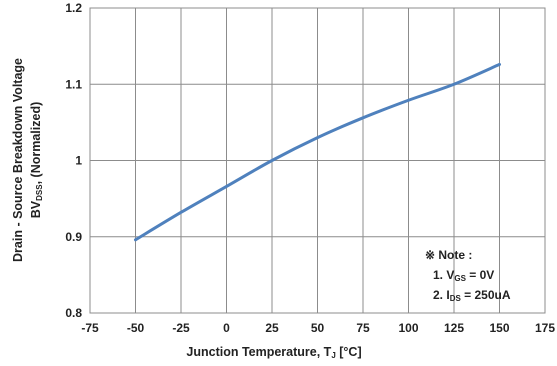  Describe the element at coordinates (78, 161) in the screenshot. I see `y-tick-label: 1` at that location.